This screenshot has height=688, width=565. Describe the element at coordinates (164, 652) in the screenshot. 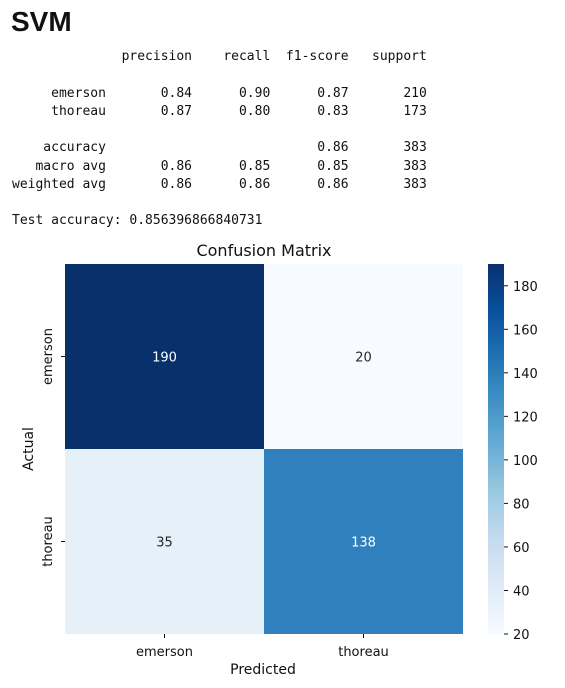

I see `x-tick-label: emerson` at that location.